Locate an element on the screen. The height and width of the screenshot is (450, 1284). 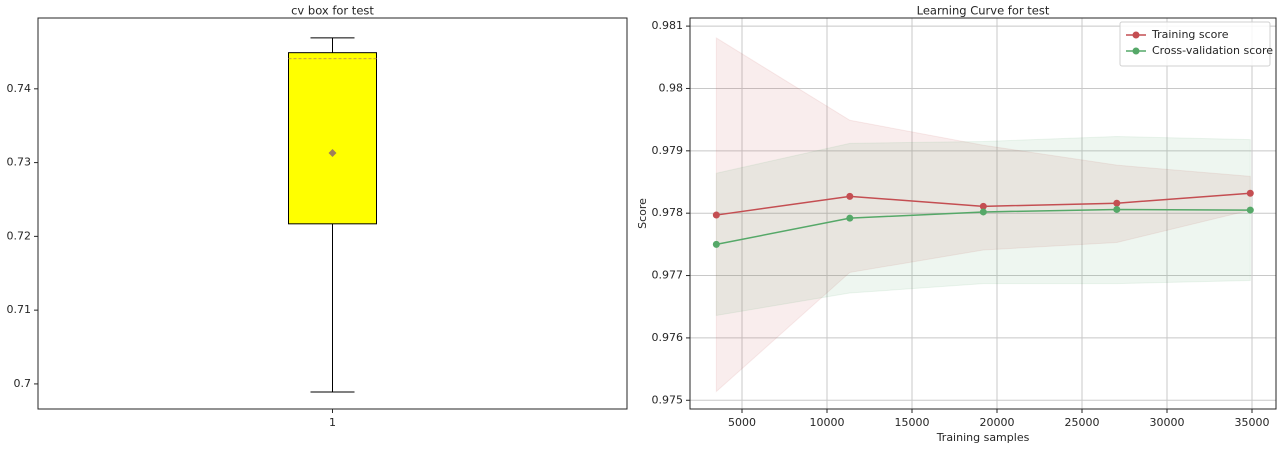
y-tick-label: 0.74 is located at coordinates (19, 88).